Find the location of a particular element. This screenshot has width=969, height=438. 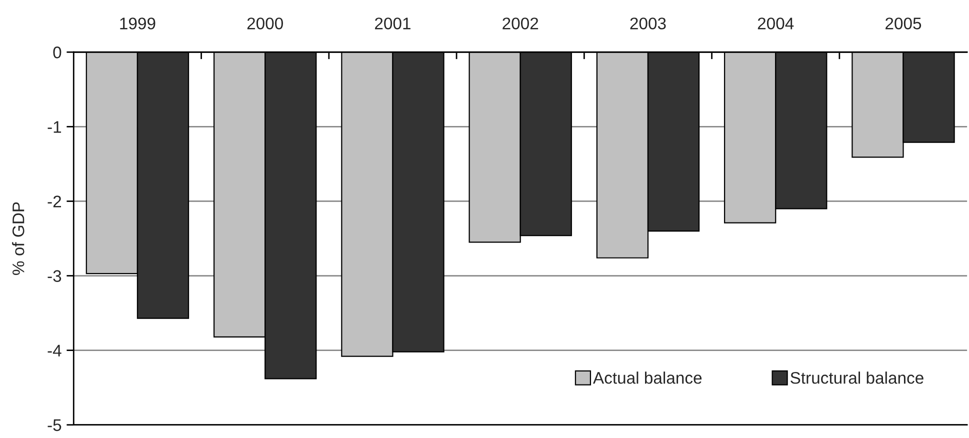

y-tick-label: -3 is located at coordinates (55, 276).